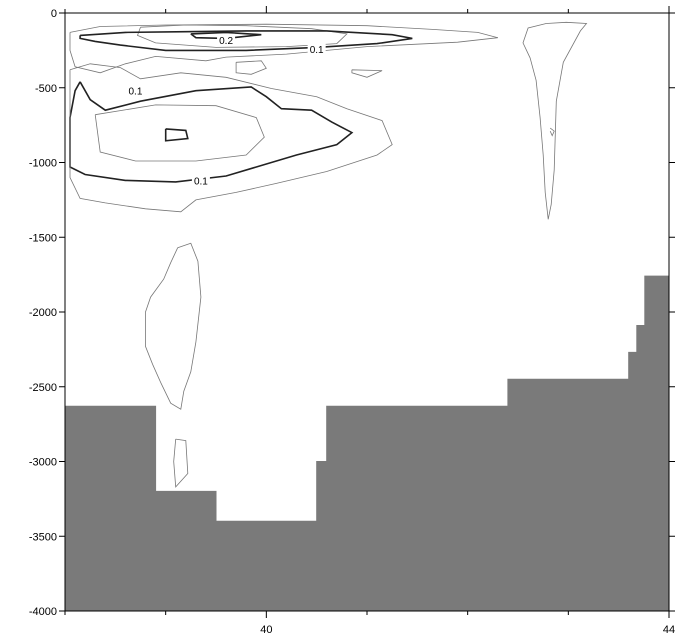 This screenshot has height=640, width=677. I want to click on y-tick-label-2: -1000, so click(43, 164).